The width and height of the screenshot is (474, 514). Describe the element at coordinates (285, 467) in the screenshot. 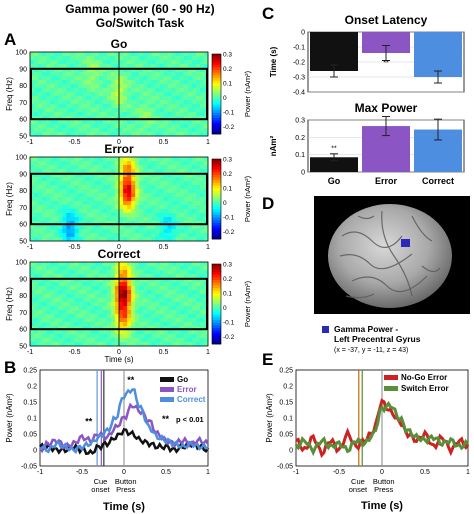

I see `y-tick-label: -0.05` at that location.